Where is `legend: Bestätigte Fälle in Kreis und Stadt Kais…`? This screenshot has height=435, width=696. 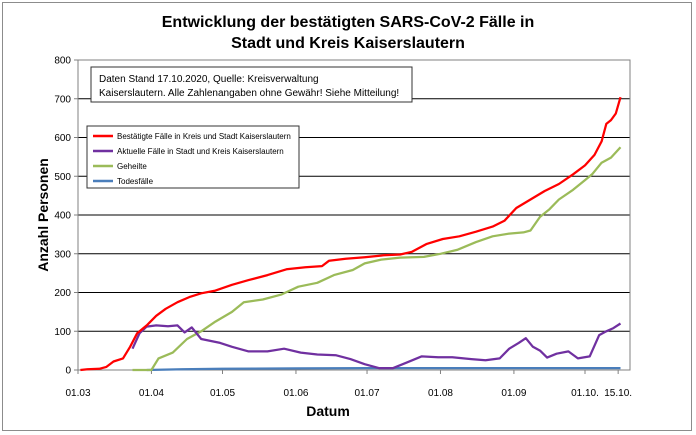
legend: Bestätigte Fälle in Kreis und Stadt Kais… is located at coordinates (193, 157).